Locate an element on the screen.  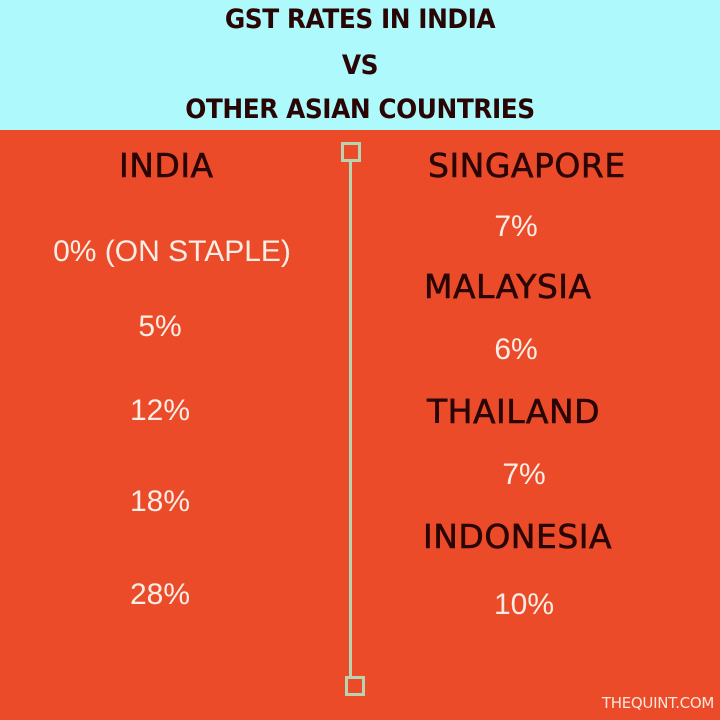
thailand-heading: THAILAND is located at coordinates (514, 412).